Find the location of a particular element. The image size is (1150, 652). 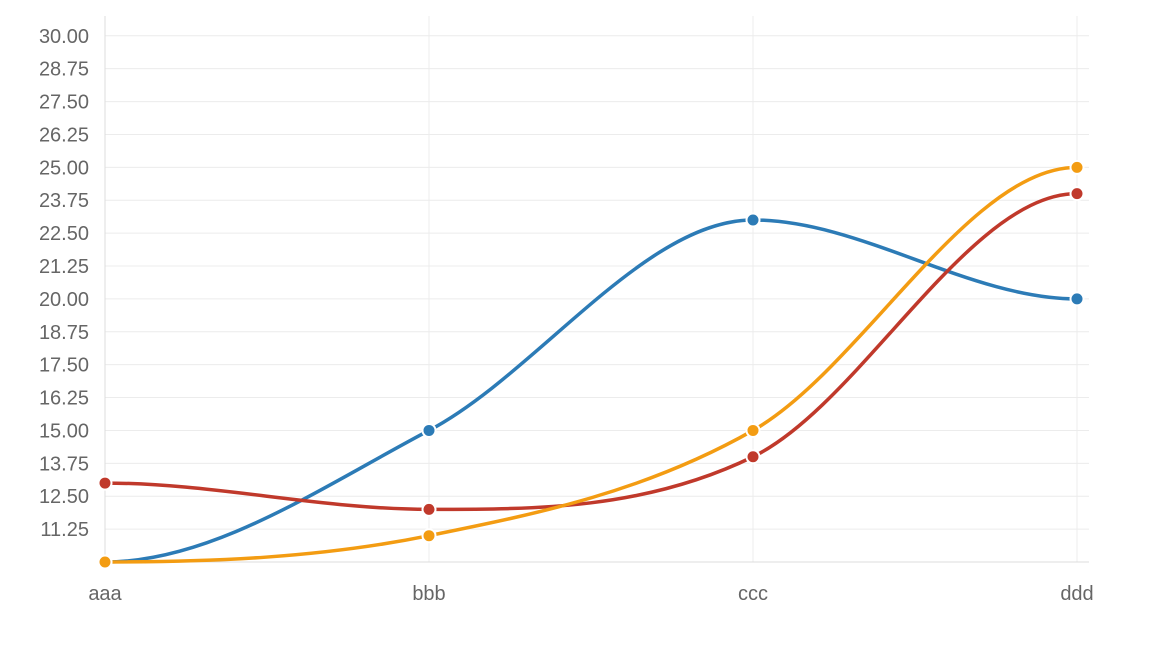

x-tick-label: aaa is located at coordinates (105, 594).